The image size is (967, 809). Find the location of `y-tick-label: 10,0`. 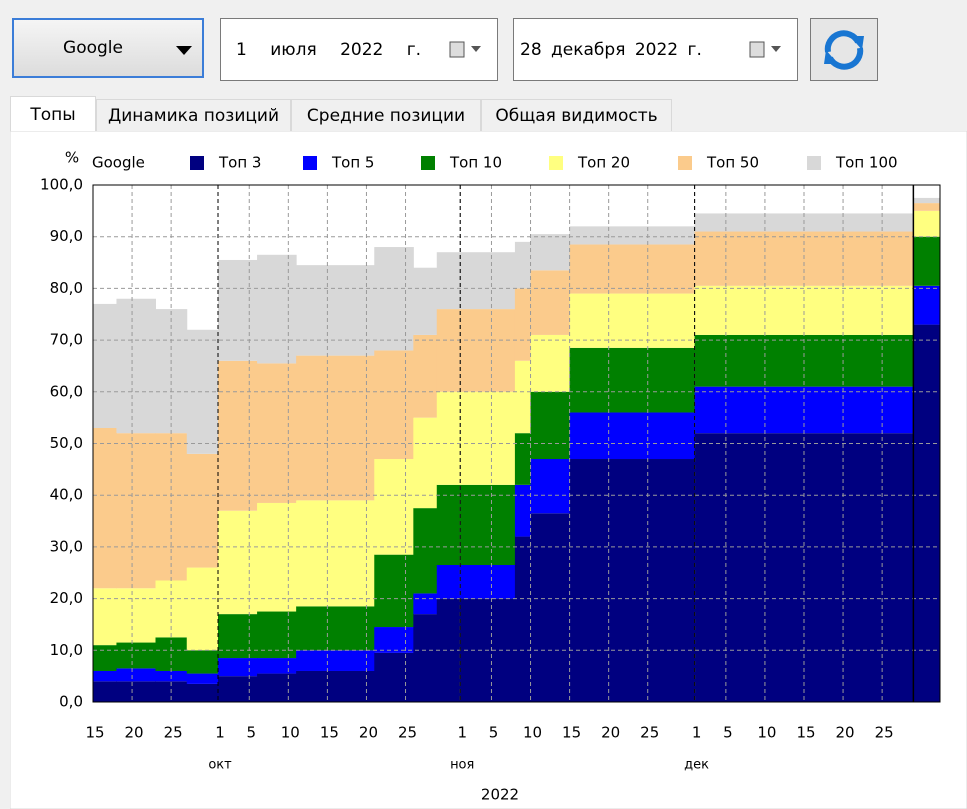

y-tick-label: 10,0 is located at coordinates (66, 650).